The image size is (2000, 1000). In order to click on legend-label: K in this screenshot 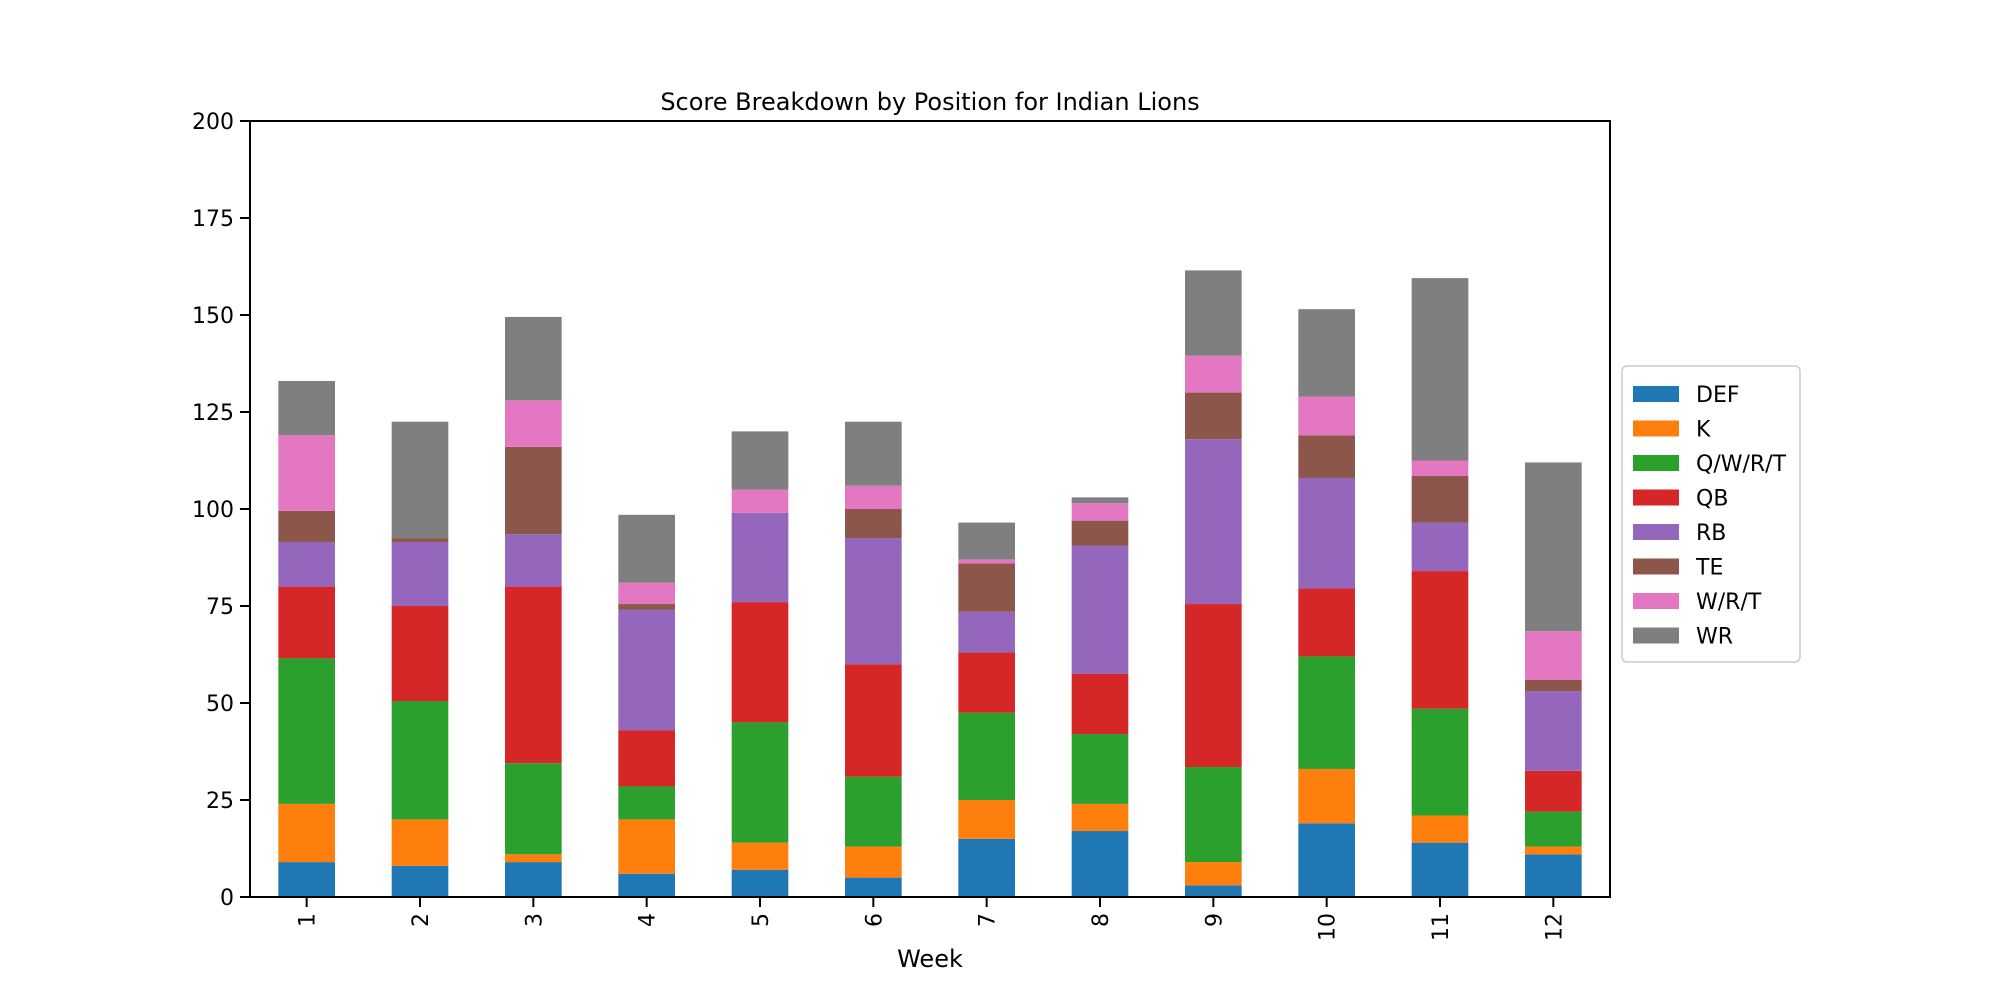, I will do `click(1703, 430)`.